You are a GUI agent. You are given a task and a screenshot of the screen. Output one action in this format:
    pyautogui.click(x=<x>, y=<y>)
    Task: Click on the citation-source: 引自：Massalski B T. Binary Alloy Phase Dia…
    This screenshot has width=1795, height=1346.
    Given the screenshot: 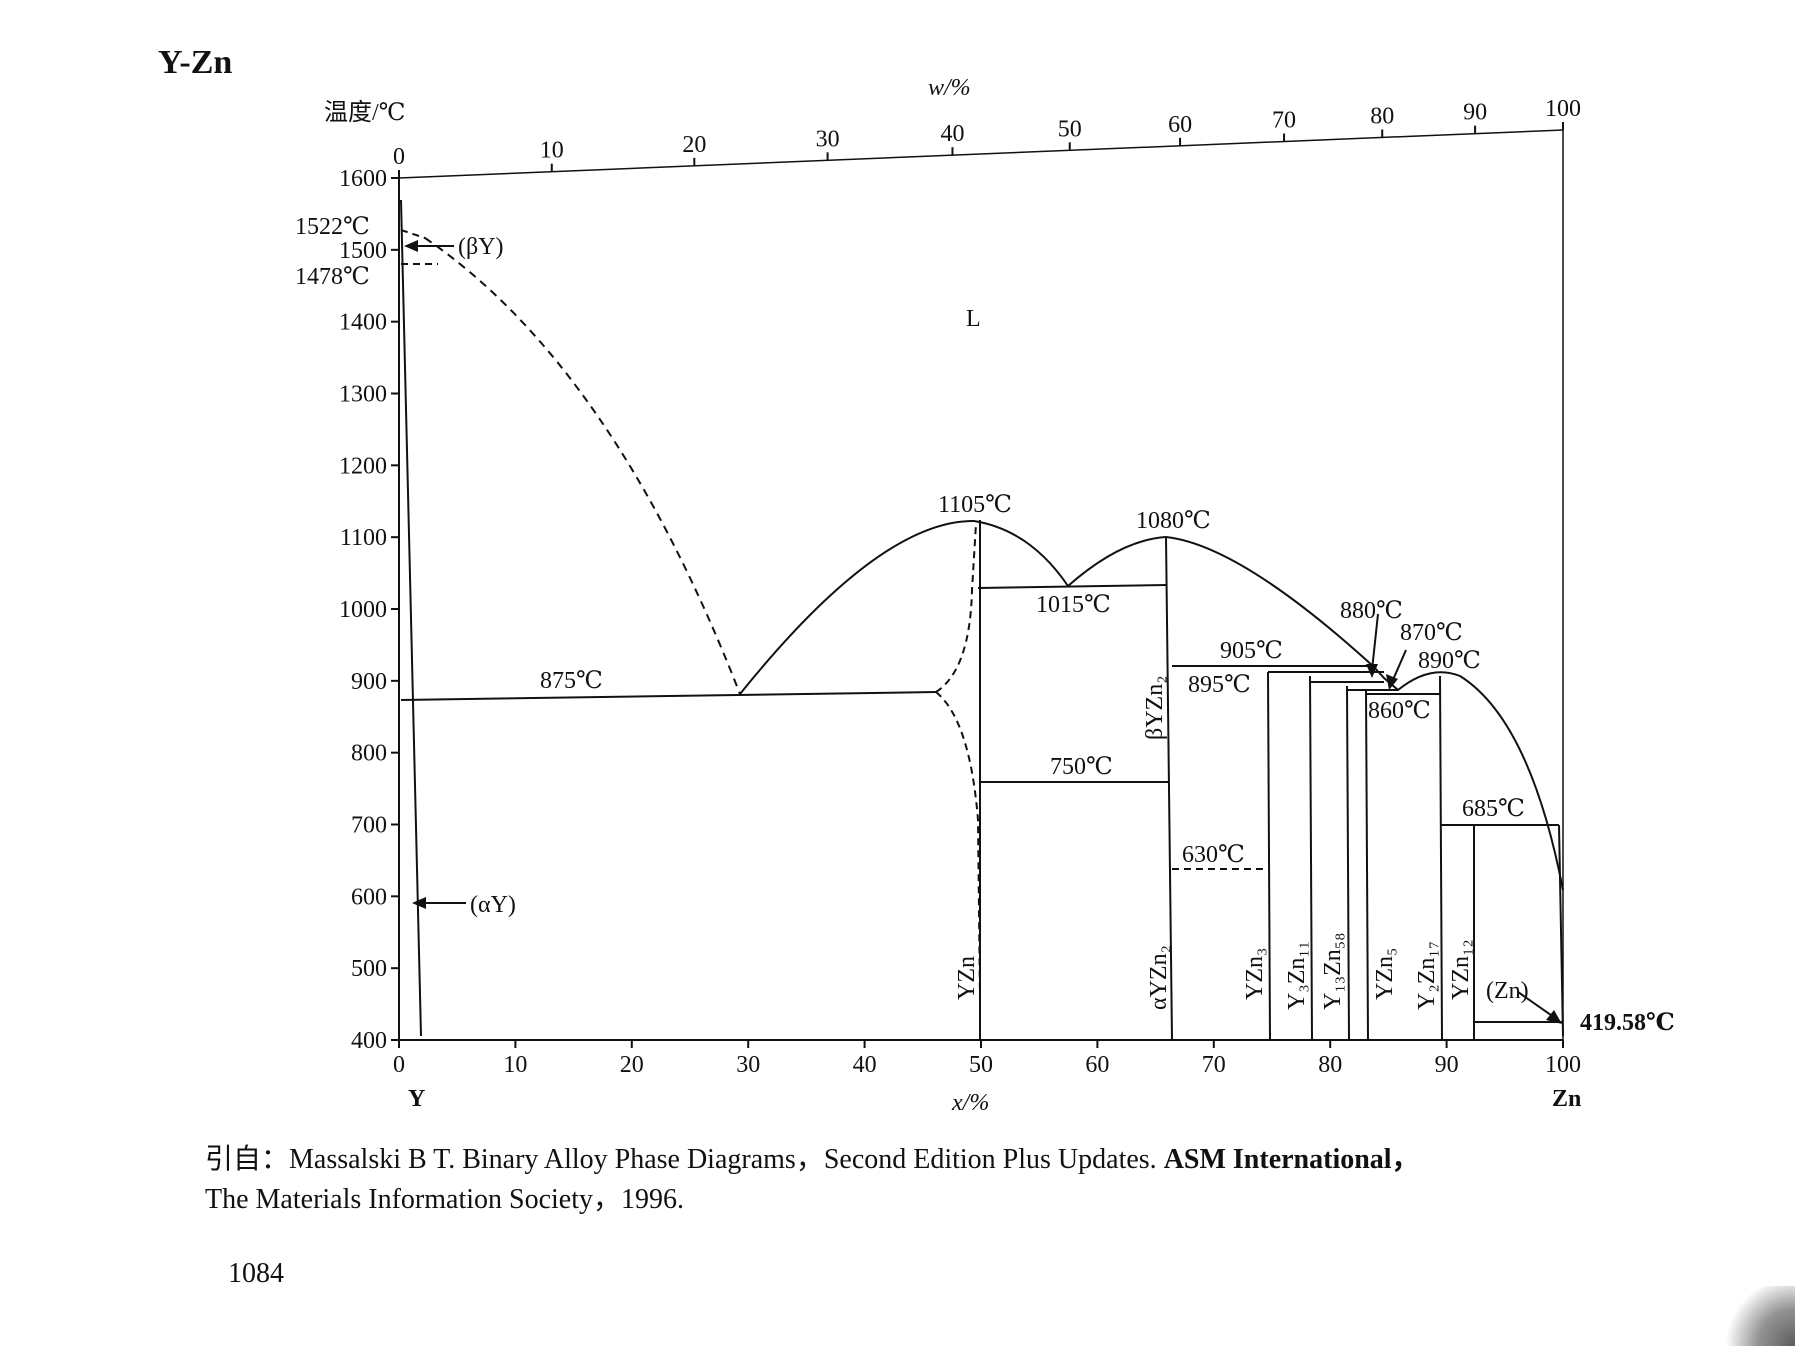 What is the action you would take?
    pyautogui.click(x=681, y=1159)
    